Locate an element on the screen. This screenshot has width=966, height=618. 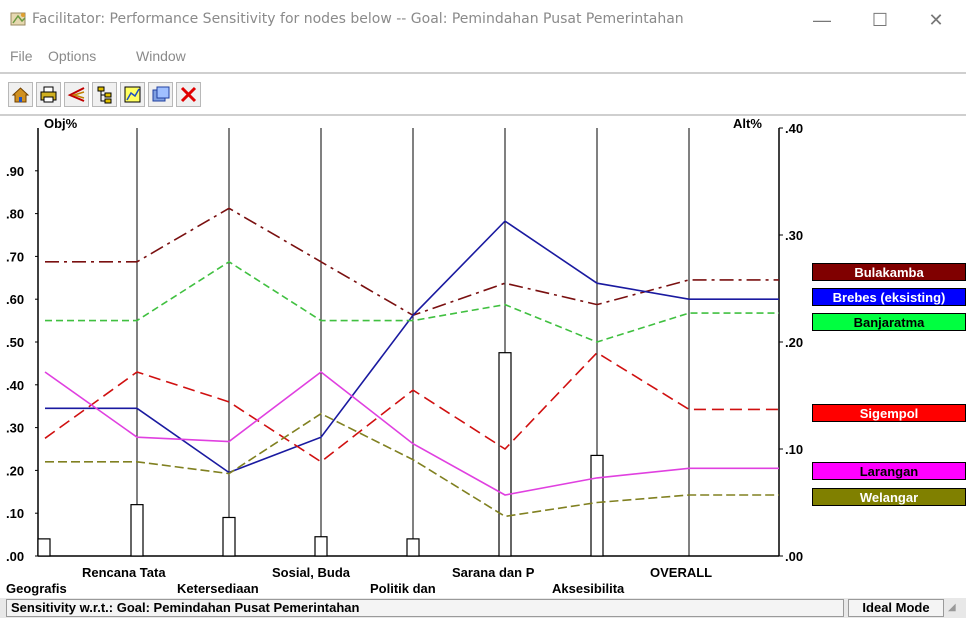
window-icon is located at coordinates (161, 94).